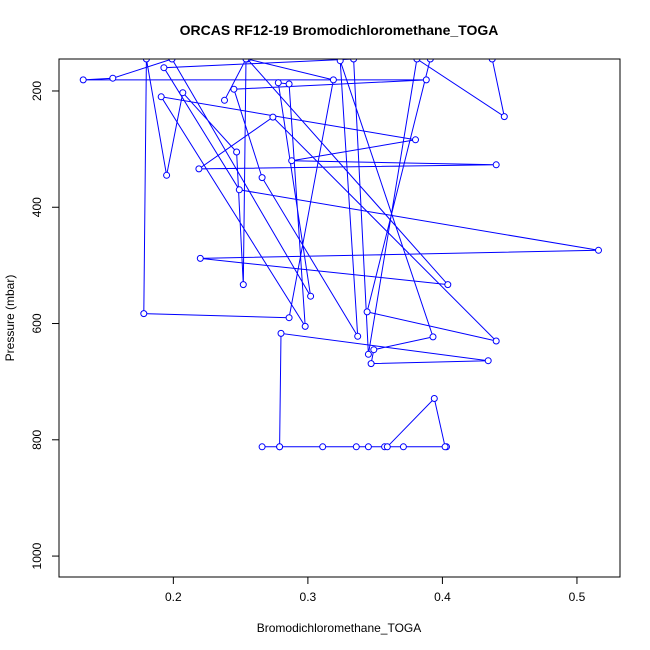  What do you see at coordinates (308, 597) in the screenshot?
I see `x-tick-label: 0.3` at bounding box center [308, 597].